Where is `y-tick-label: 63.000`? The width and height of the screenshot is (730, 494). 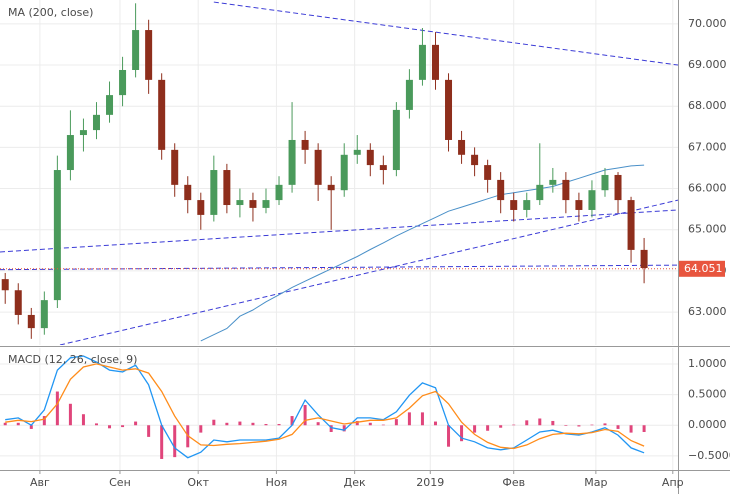 y-tick-label: 63.000 is located at coordinates (707, 311).